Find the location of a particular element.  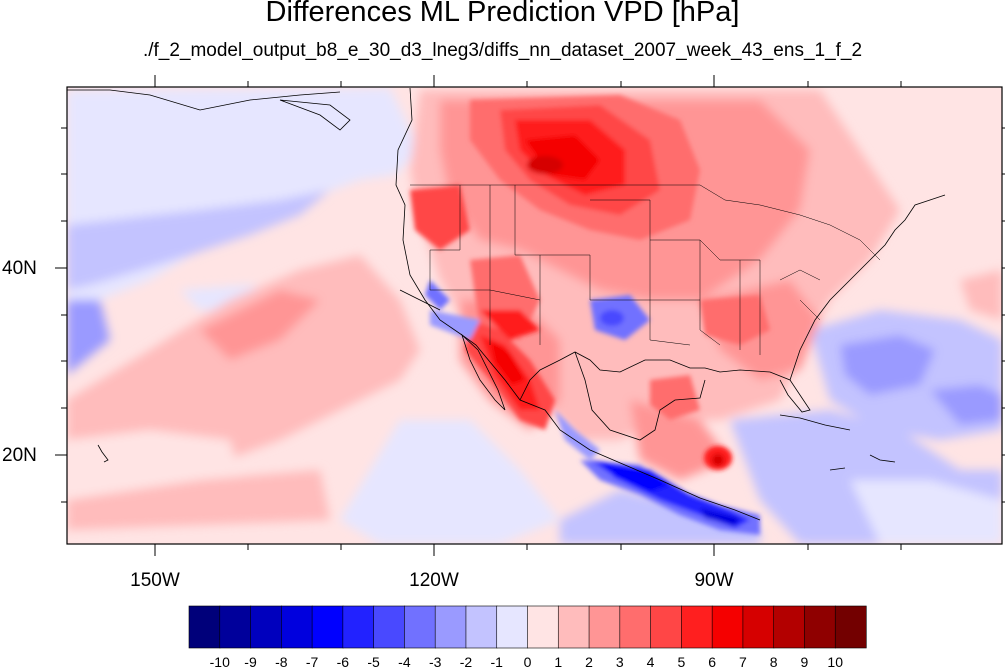

colorbar-label: 6 is located at coordinates (712, 662).